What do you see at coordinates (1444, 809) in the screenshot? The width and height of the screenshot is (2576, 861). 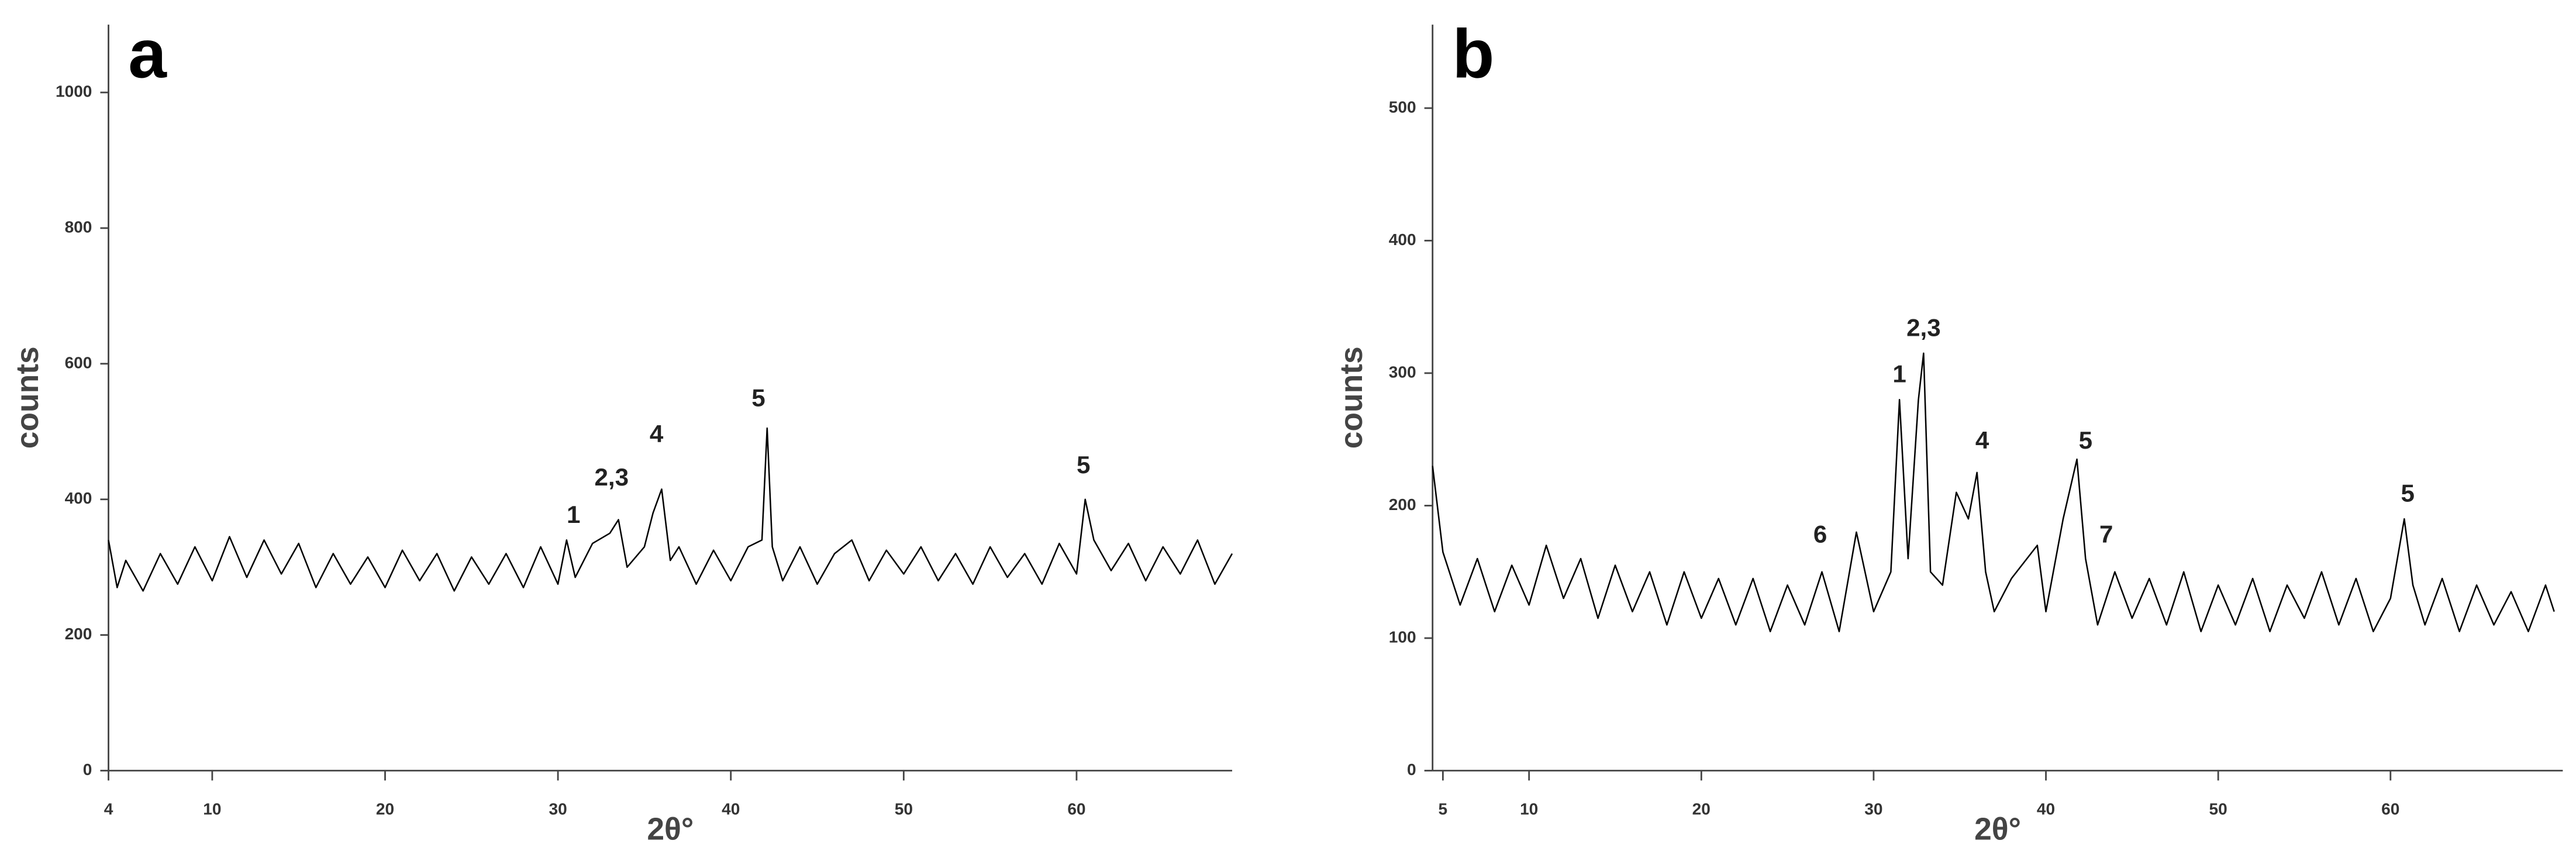 I see `x-tick-label: 5` at bounding box center [1444, 809].